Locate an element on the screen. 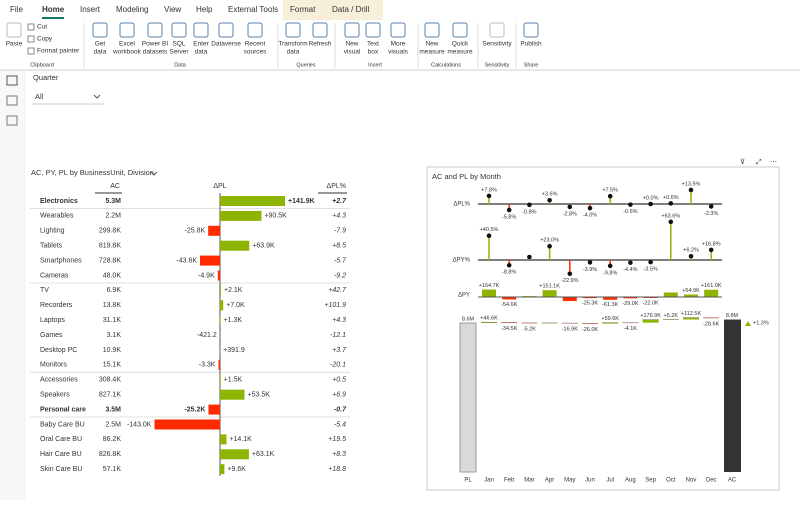 The height and width of the screenshot is (505, 800). value-label: +0.0% is located at coordinates (651, 198).